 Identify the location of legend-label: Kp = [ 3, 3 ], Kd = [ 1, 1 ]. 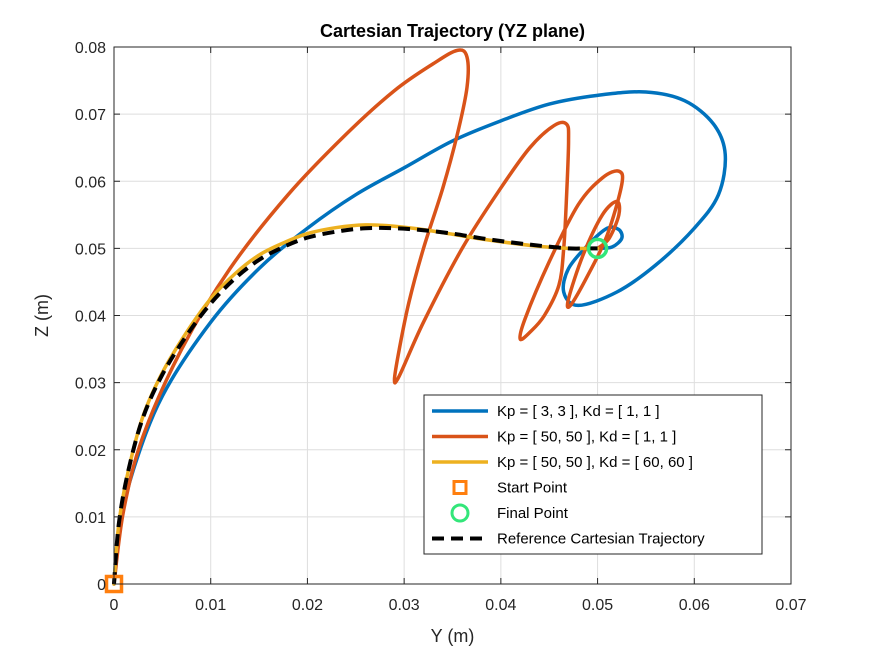
(578, 411).